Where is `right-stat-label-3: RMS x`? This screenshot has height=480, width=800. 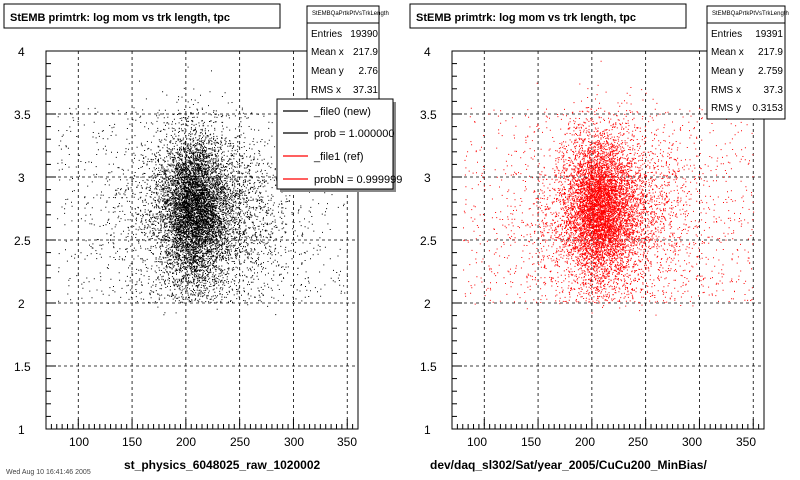
right-stat-label-3: RMS x is located at coordinates (726, 90).